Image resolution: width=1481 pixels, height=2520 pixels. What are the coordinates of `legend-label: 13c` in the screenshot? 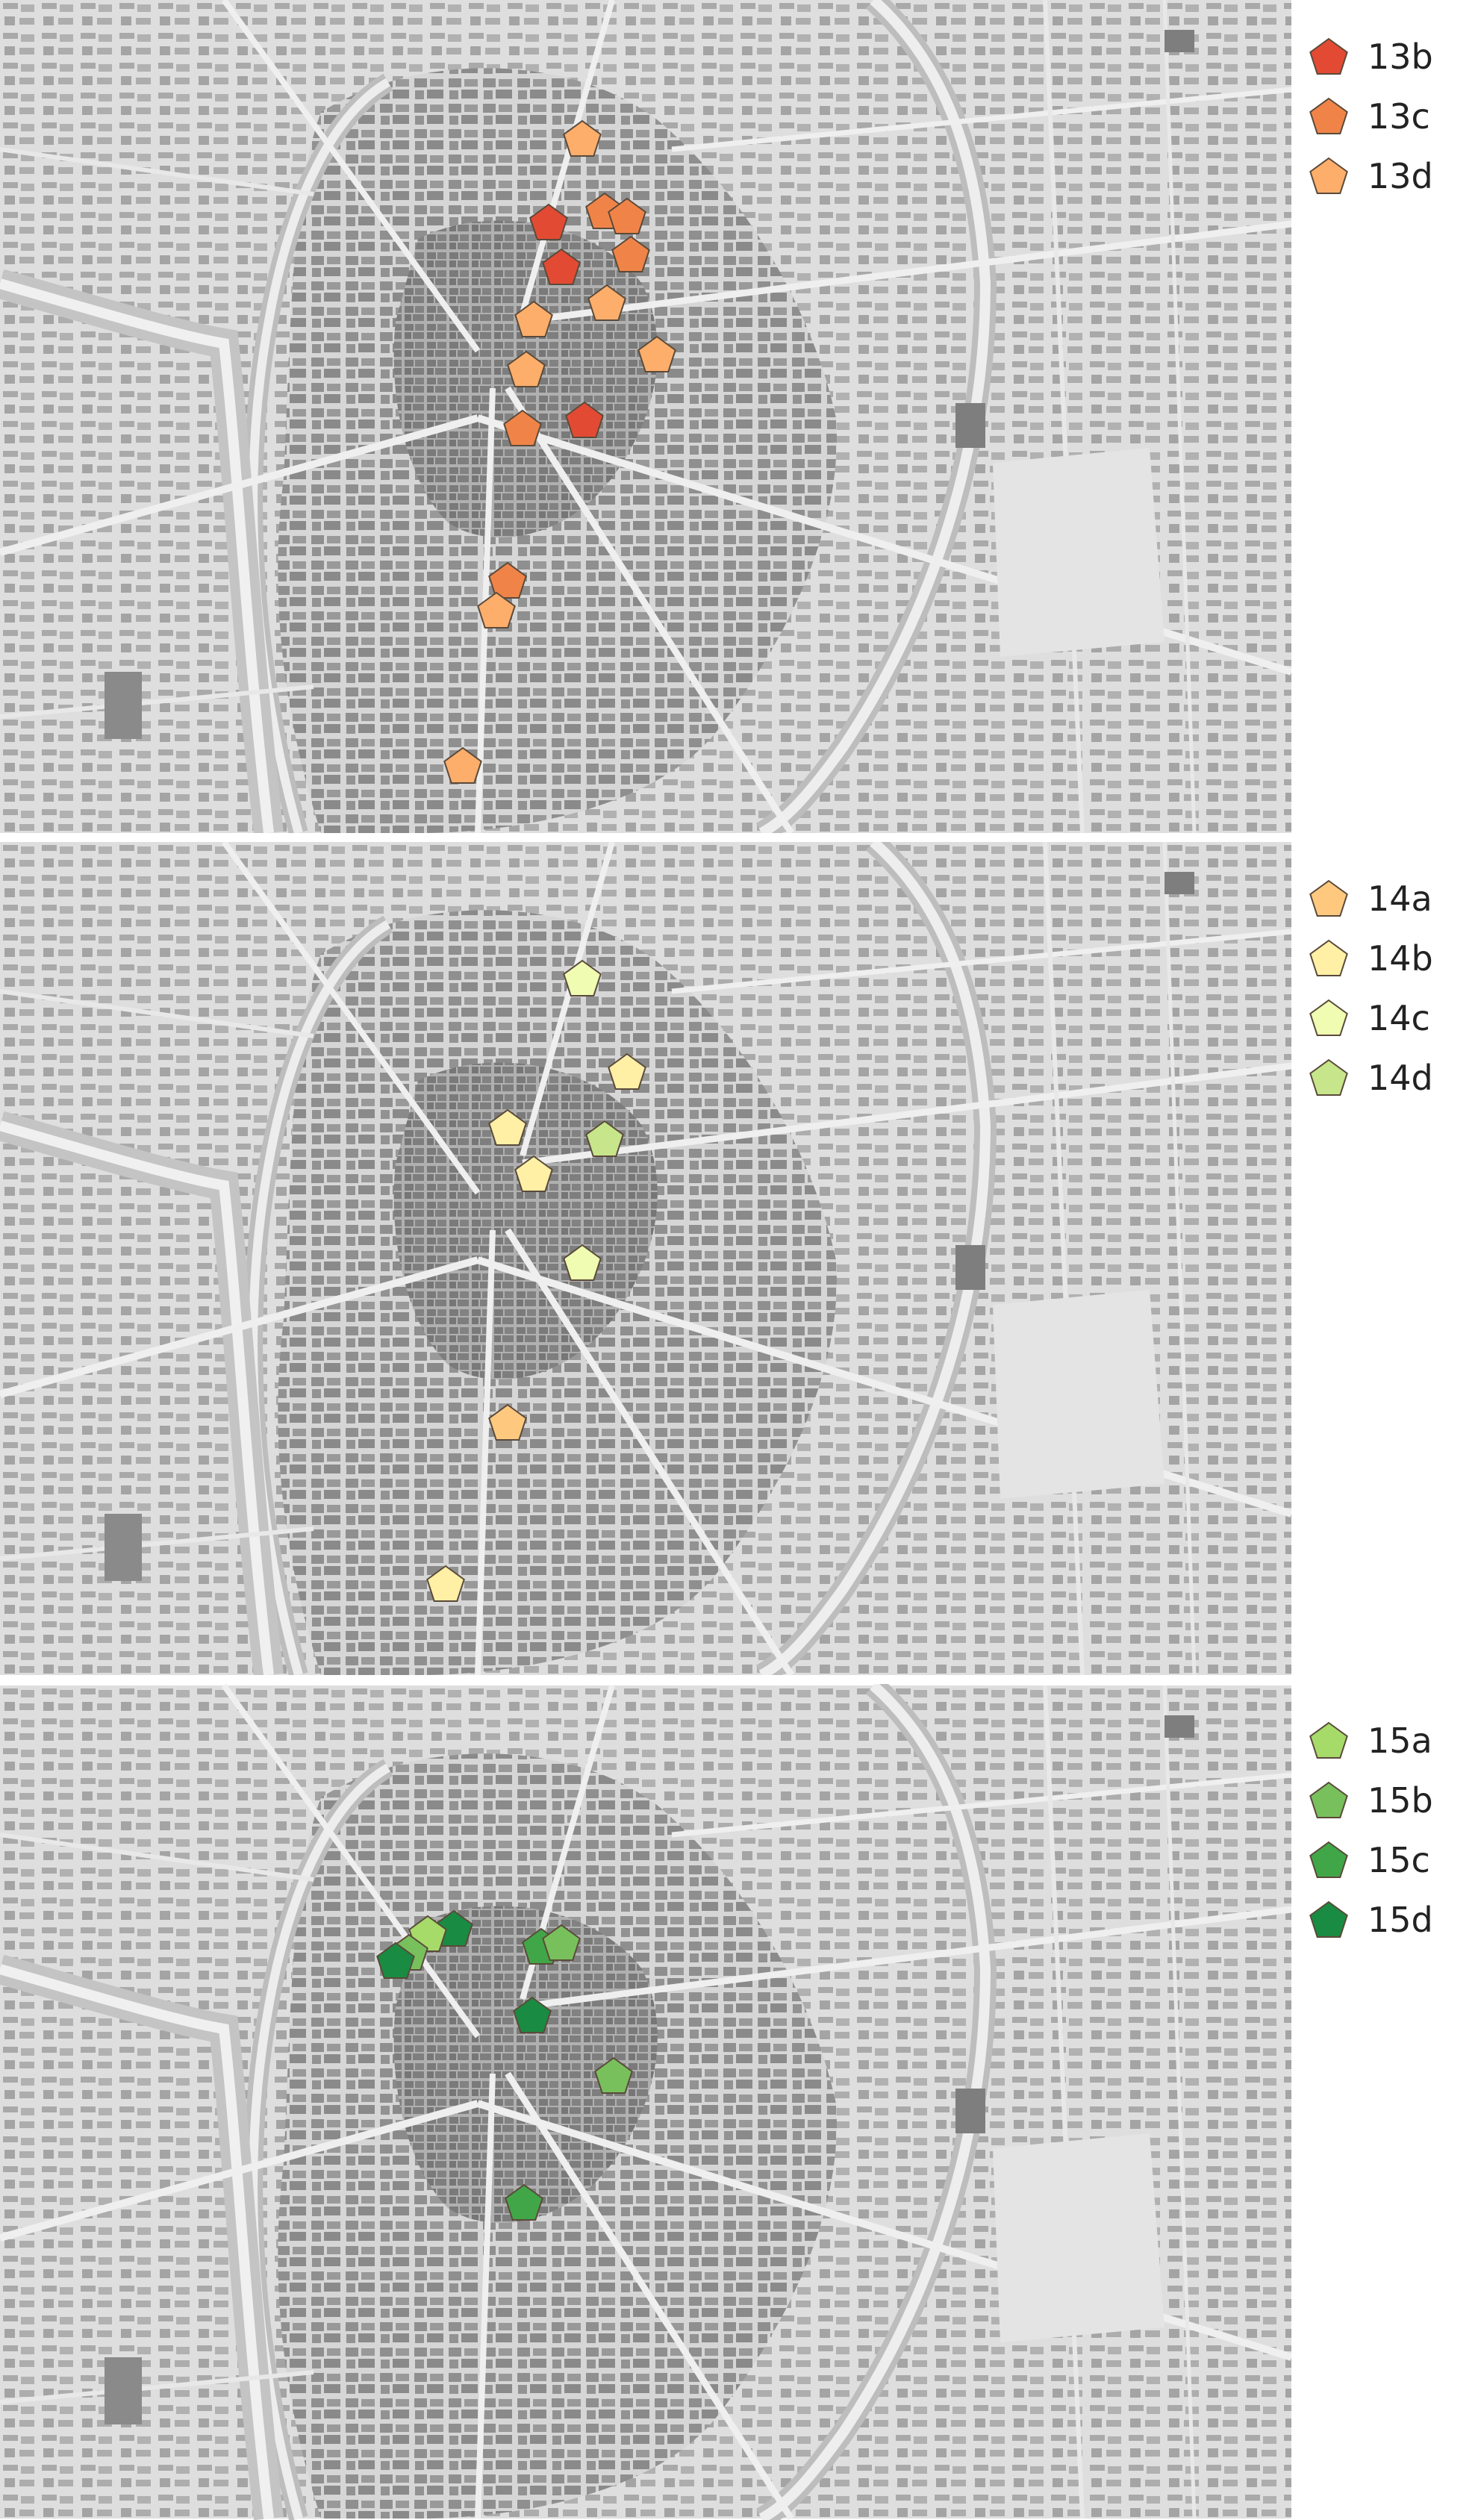 It's located at (1399, 116).